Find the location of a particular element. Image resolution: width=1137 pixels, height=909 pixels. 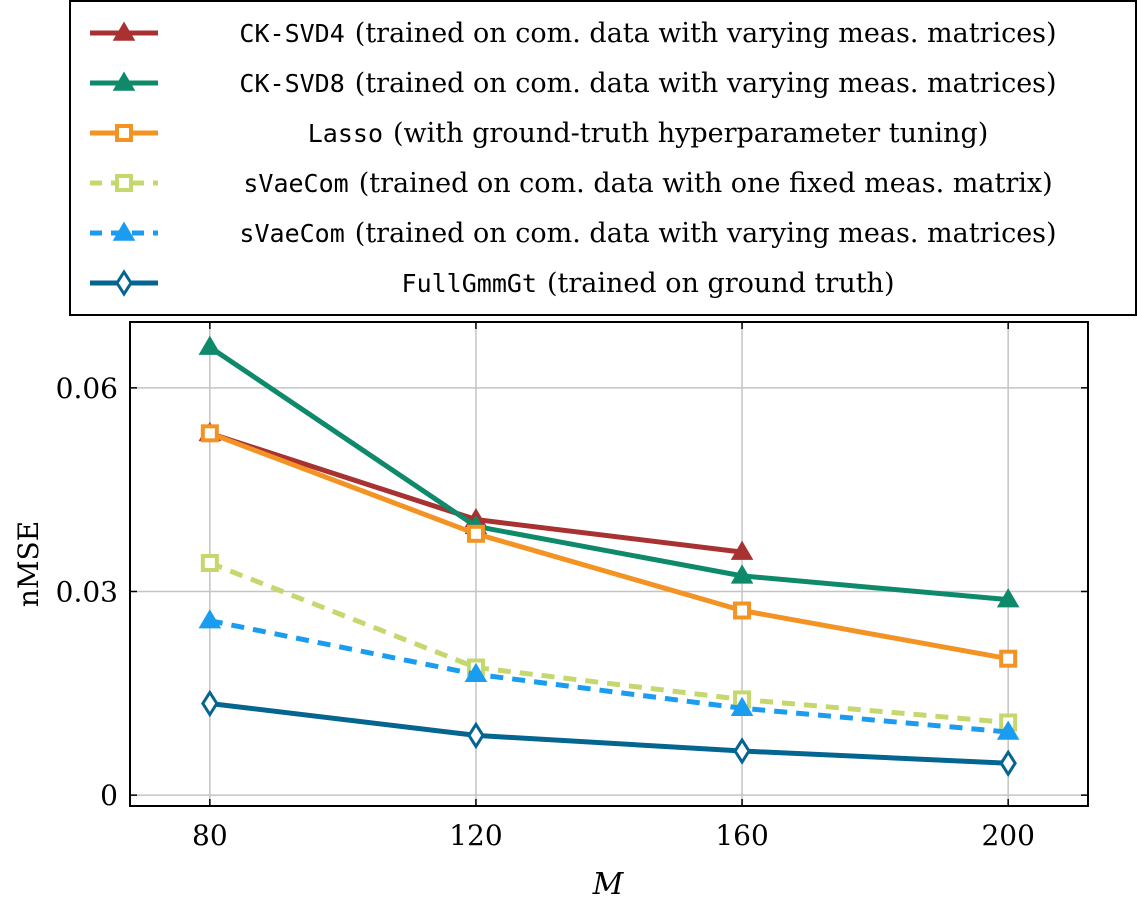

x-tick-label: 80 is located at coordinates (210, 835).